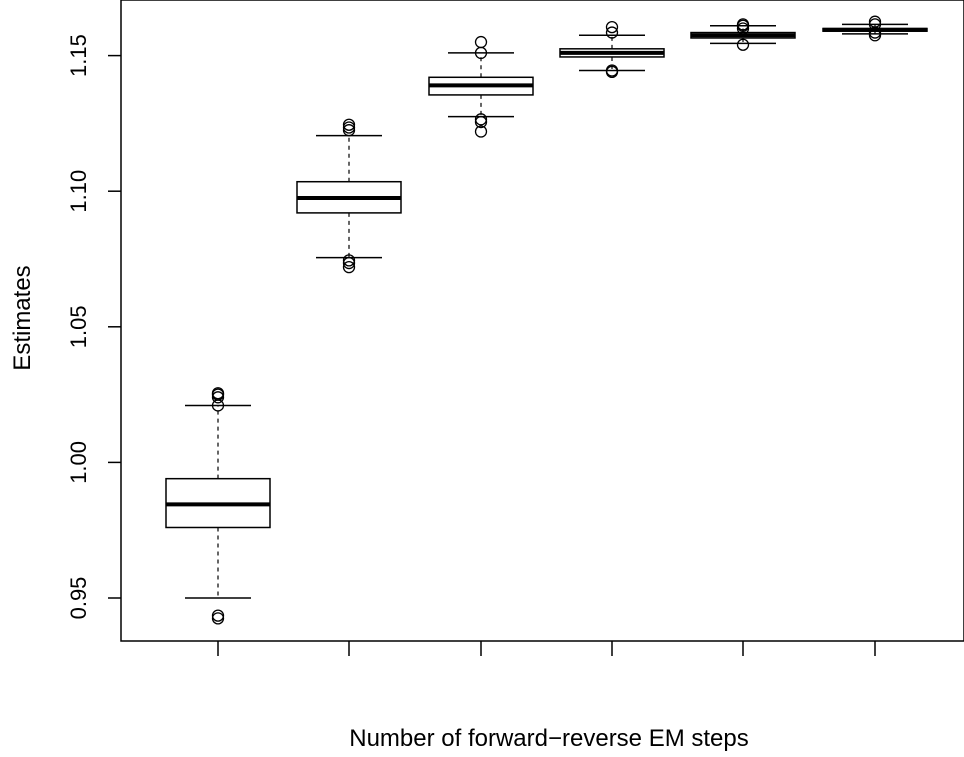 This screenshot has height=757, width=964. I want to click on x-axis, so click(546, 648).